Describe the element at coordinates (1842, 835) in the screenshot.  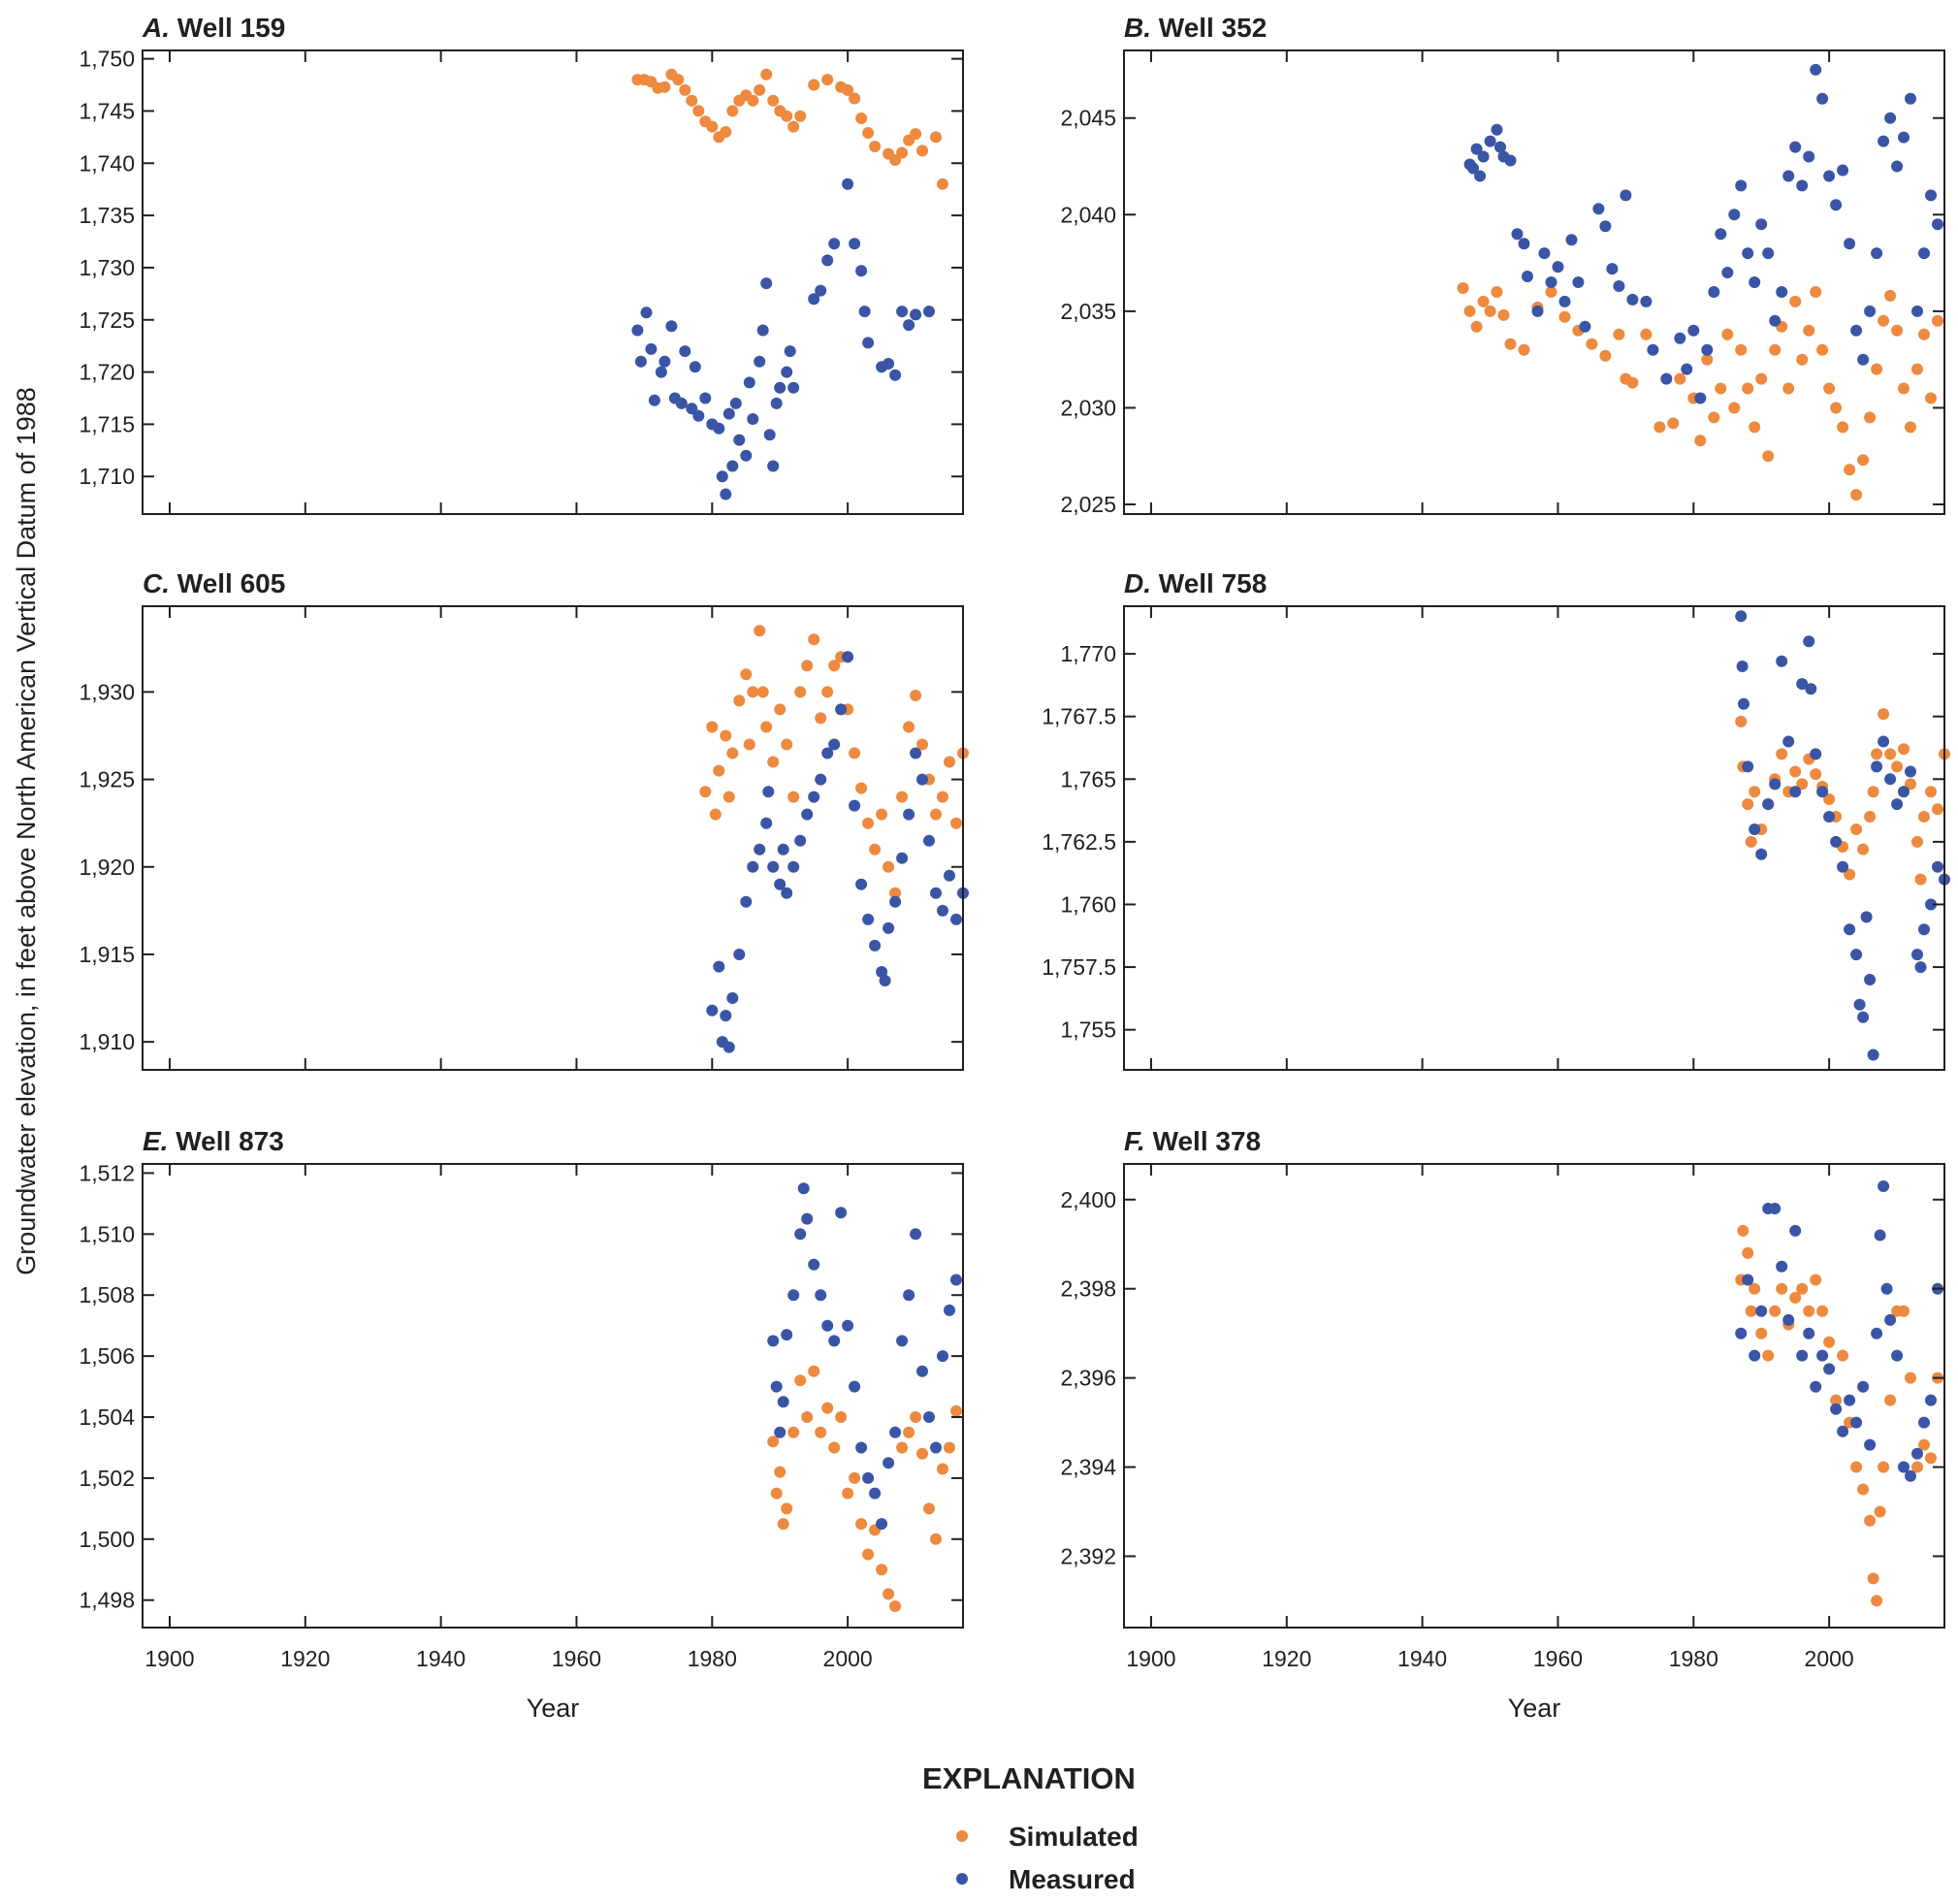
I see `series-measured` at that location.